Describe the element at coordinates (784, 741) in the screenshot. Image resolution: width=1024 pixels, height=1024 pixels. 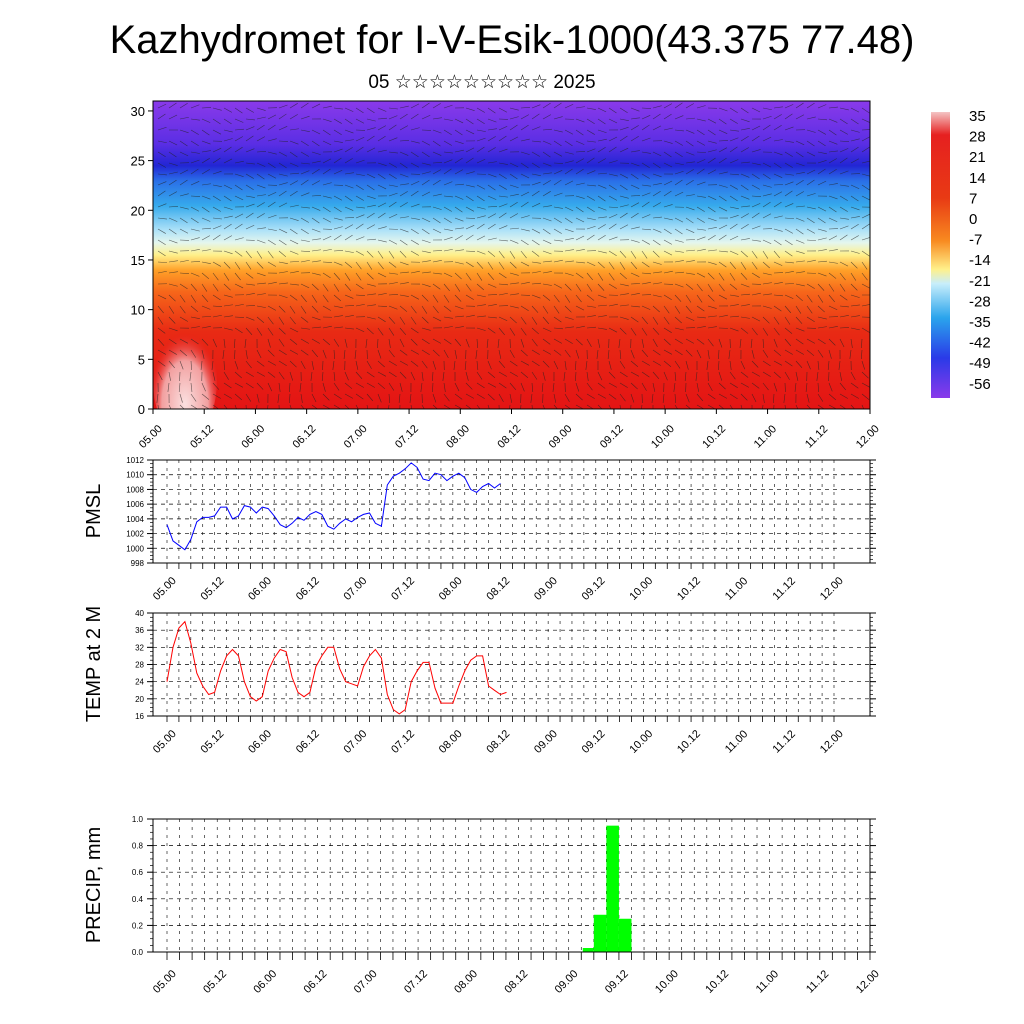
I see `x-tick-label: 11.12` at that location.